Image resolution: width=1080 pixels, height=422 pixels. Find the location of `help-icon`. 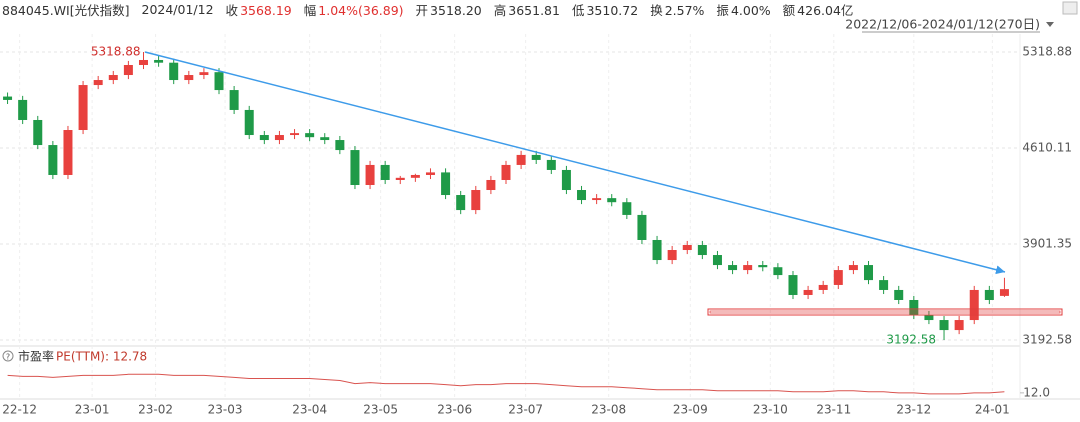

help-icon is located at coordinates (8, 356).